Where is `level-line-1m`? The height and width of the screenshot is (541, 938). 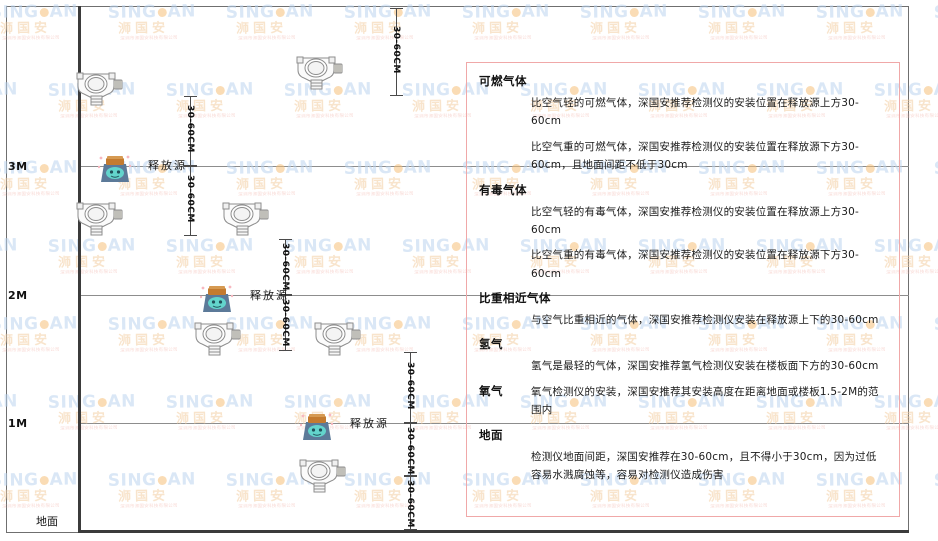
level-line-1m is located at coordinates (494, 423).